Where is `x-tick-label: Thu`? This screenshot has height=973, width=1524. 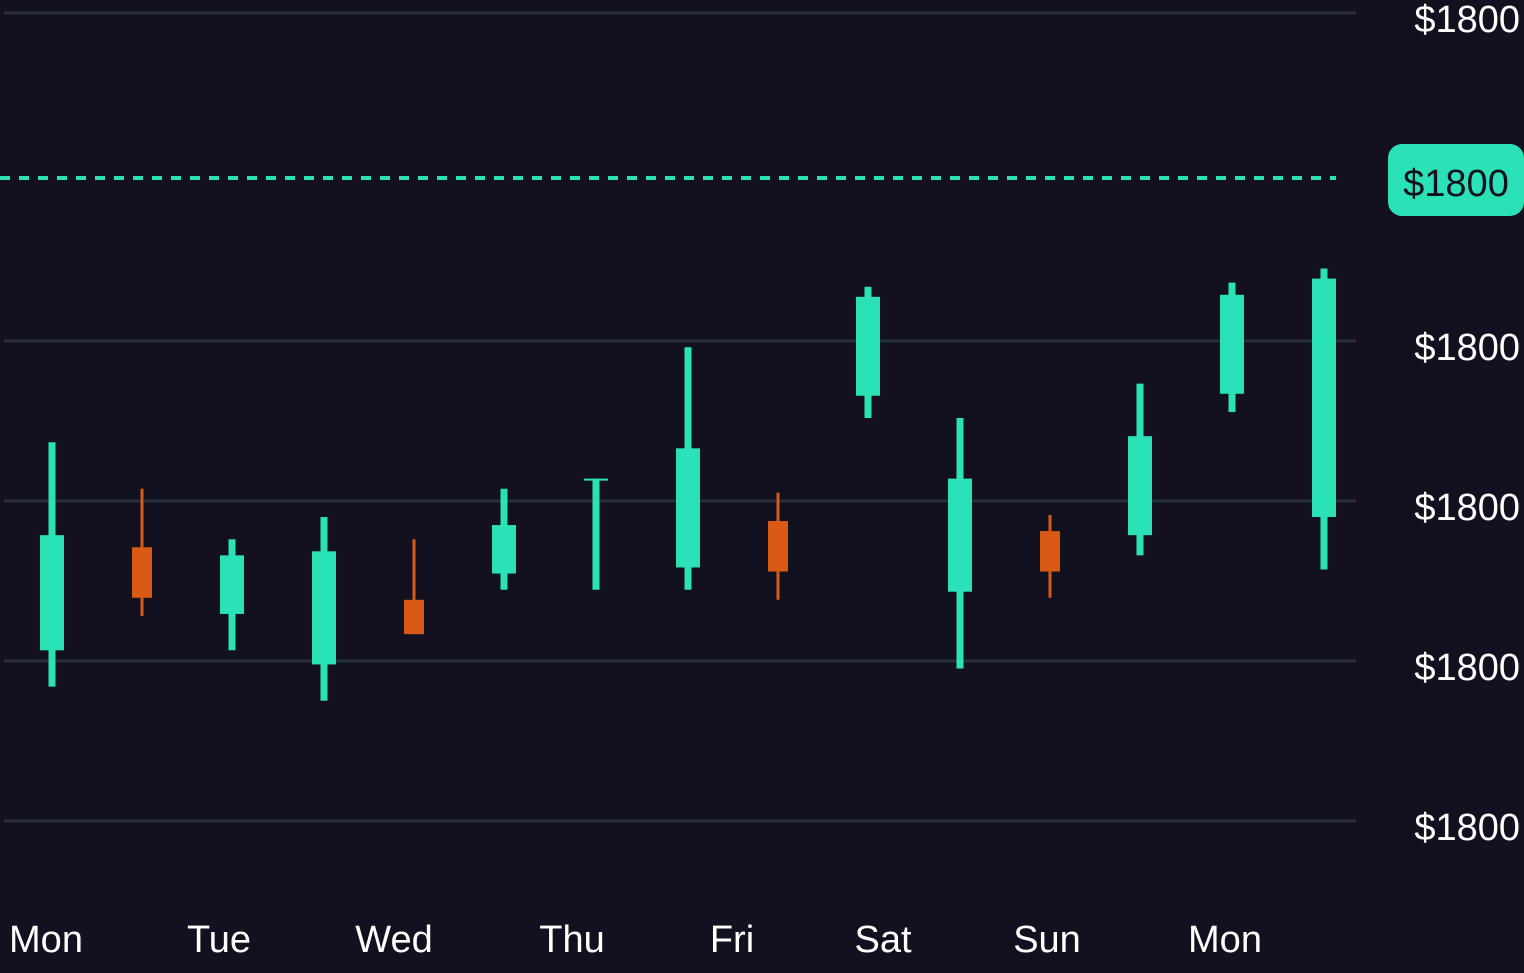 x-tick-label: Thu is located at coordinates (571, 940).